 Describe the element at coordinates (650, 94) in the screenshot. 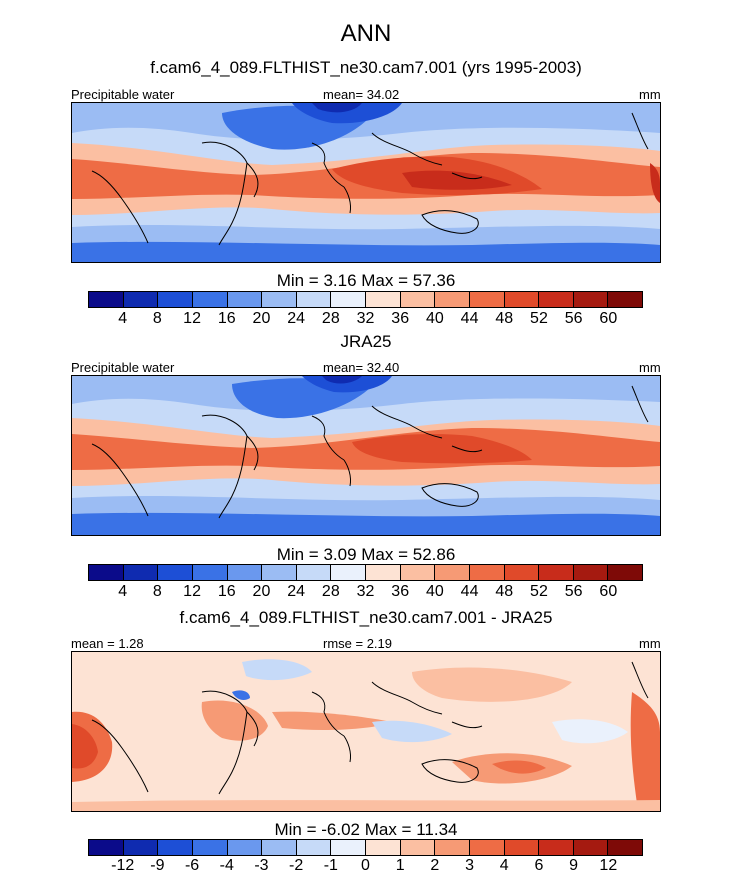

I see `panel-1-units-label: mm` at that location.